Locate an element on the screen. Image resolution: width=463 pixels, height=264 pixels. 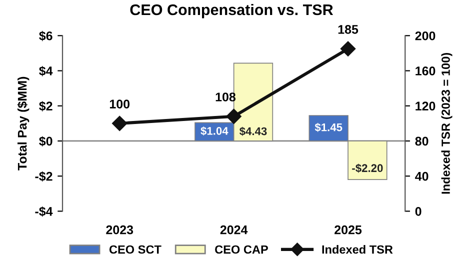
y-tick-label: $0 is located at coordinates (45, 141).